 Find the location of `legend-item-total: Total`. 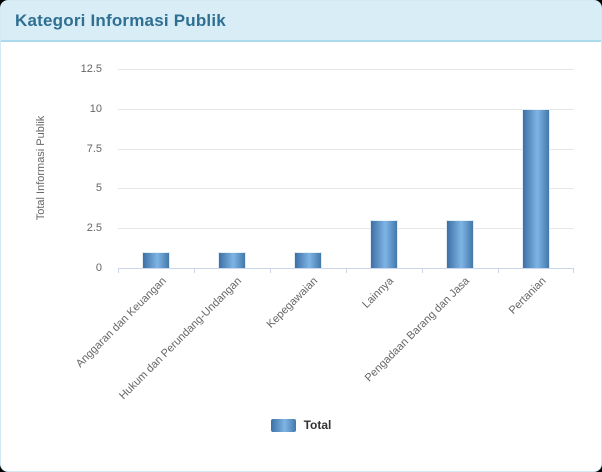

legend-item-total: Total is located at coordinates (301, 425).